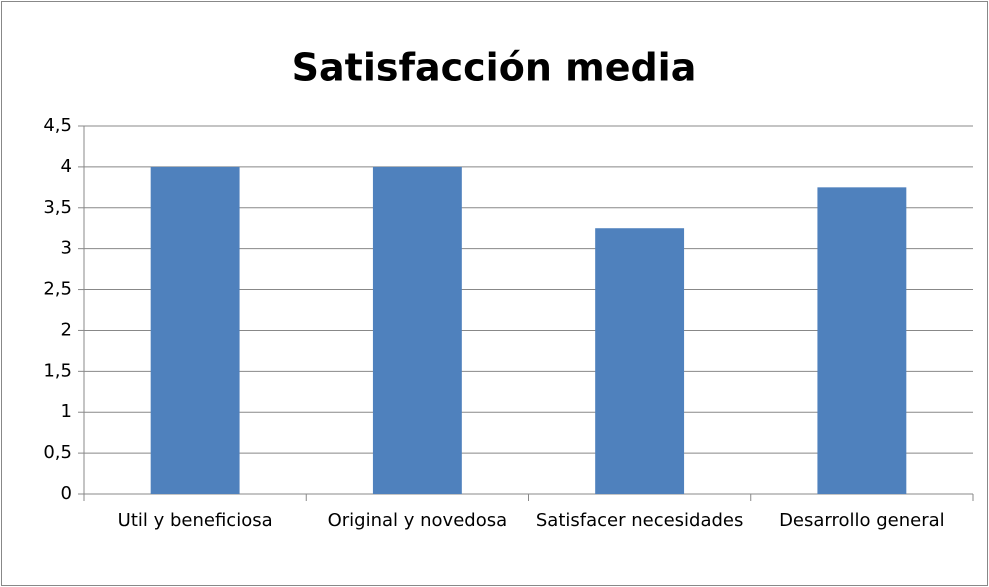  Describe the element at coordinates (57, 289) in the screenshot. I see `y-tick-label: 2,5` at that location.